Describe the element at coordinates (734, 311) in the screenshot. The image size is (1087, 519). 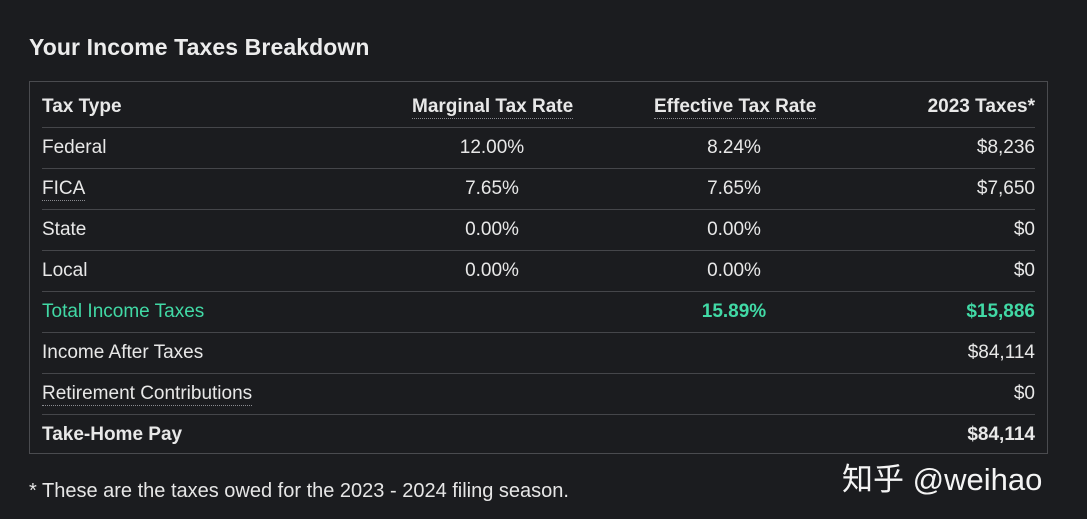
I see `total-effective-rate: 15.89%` at that location.